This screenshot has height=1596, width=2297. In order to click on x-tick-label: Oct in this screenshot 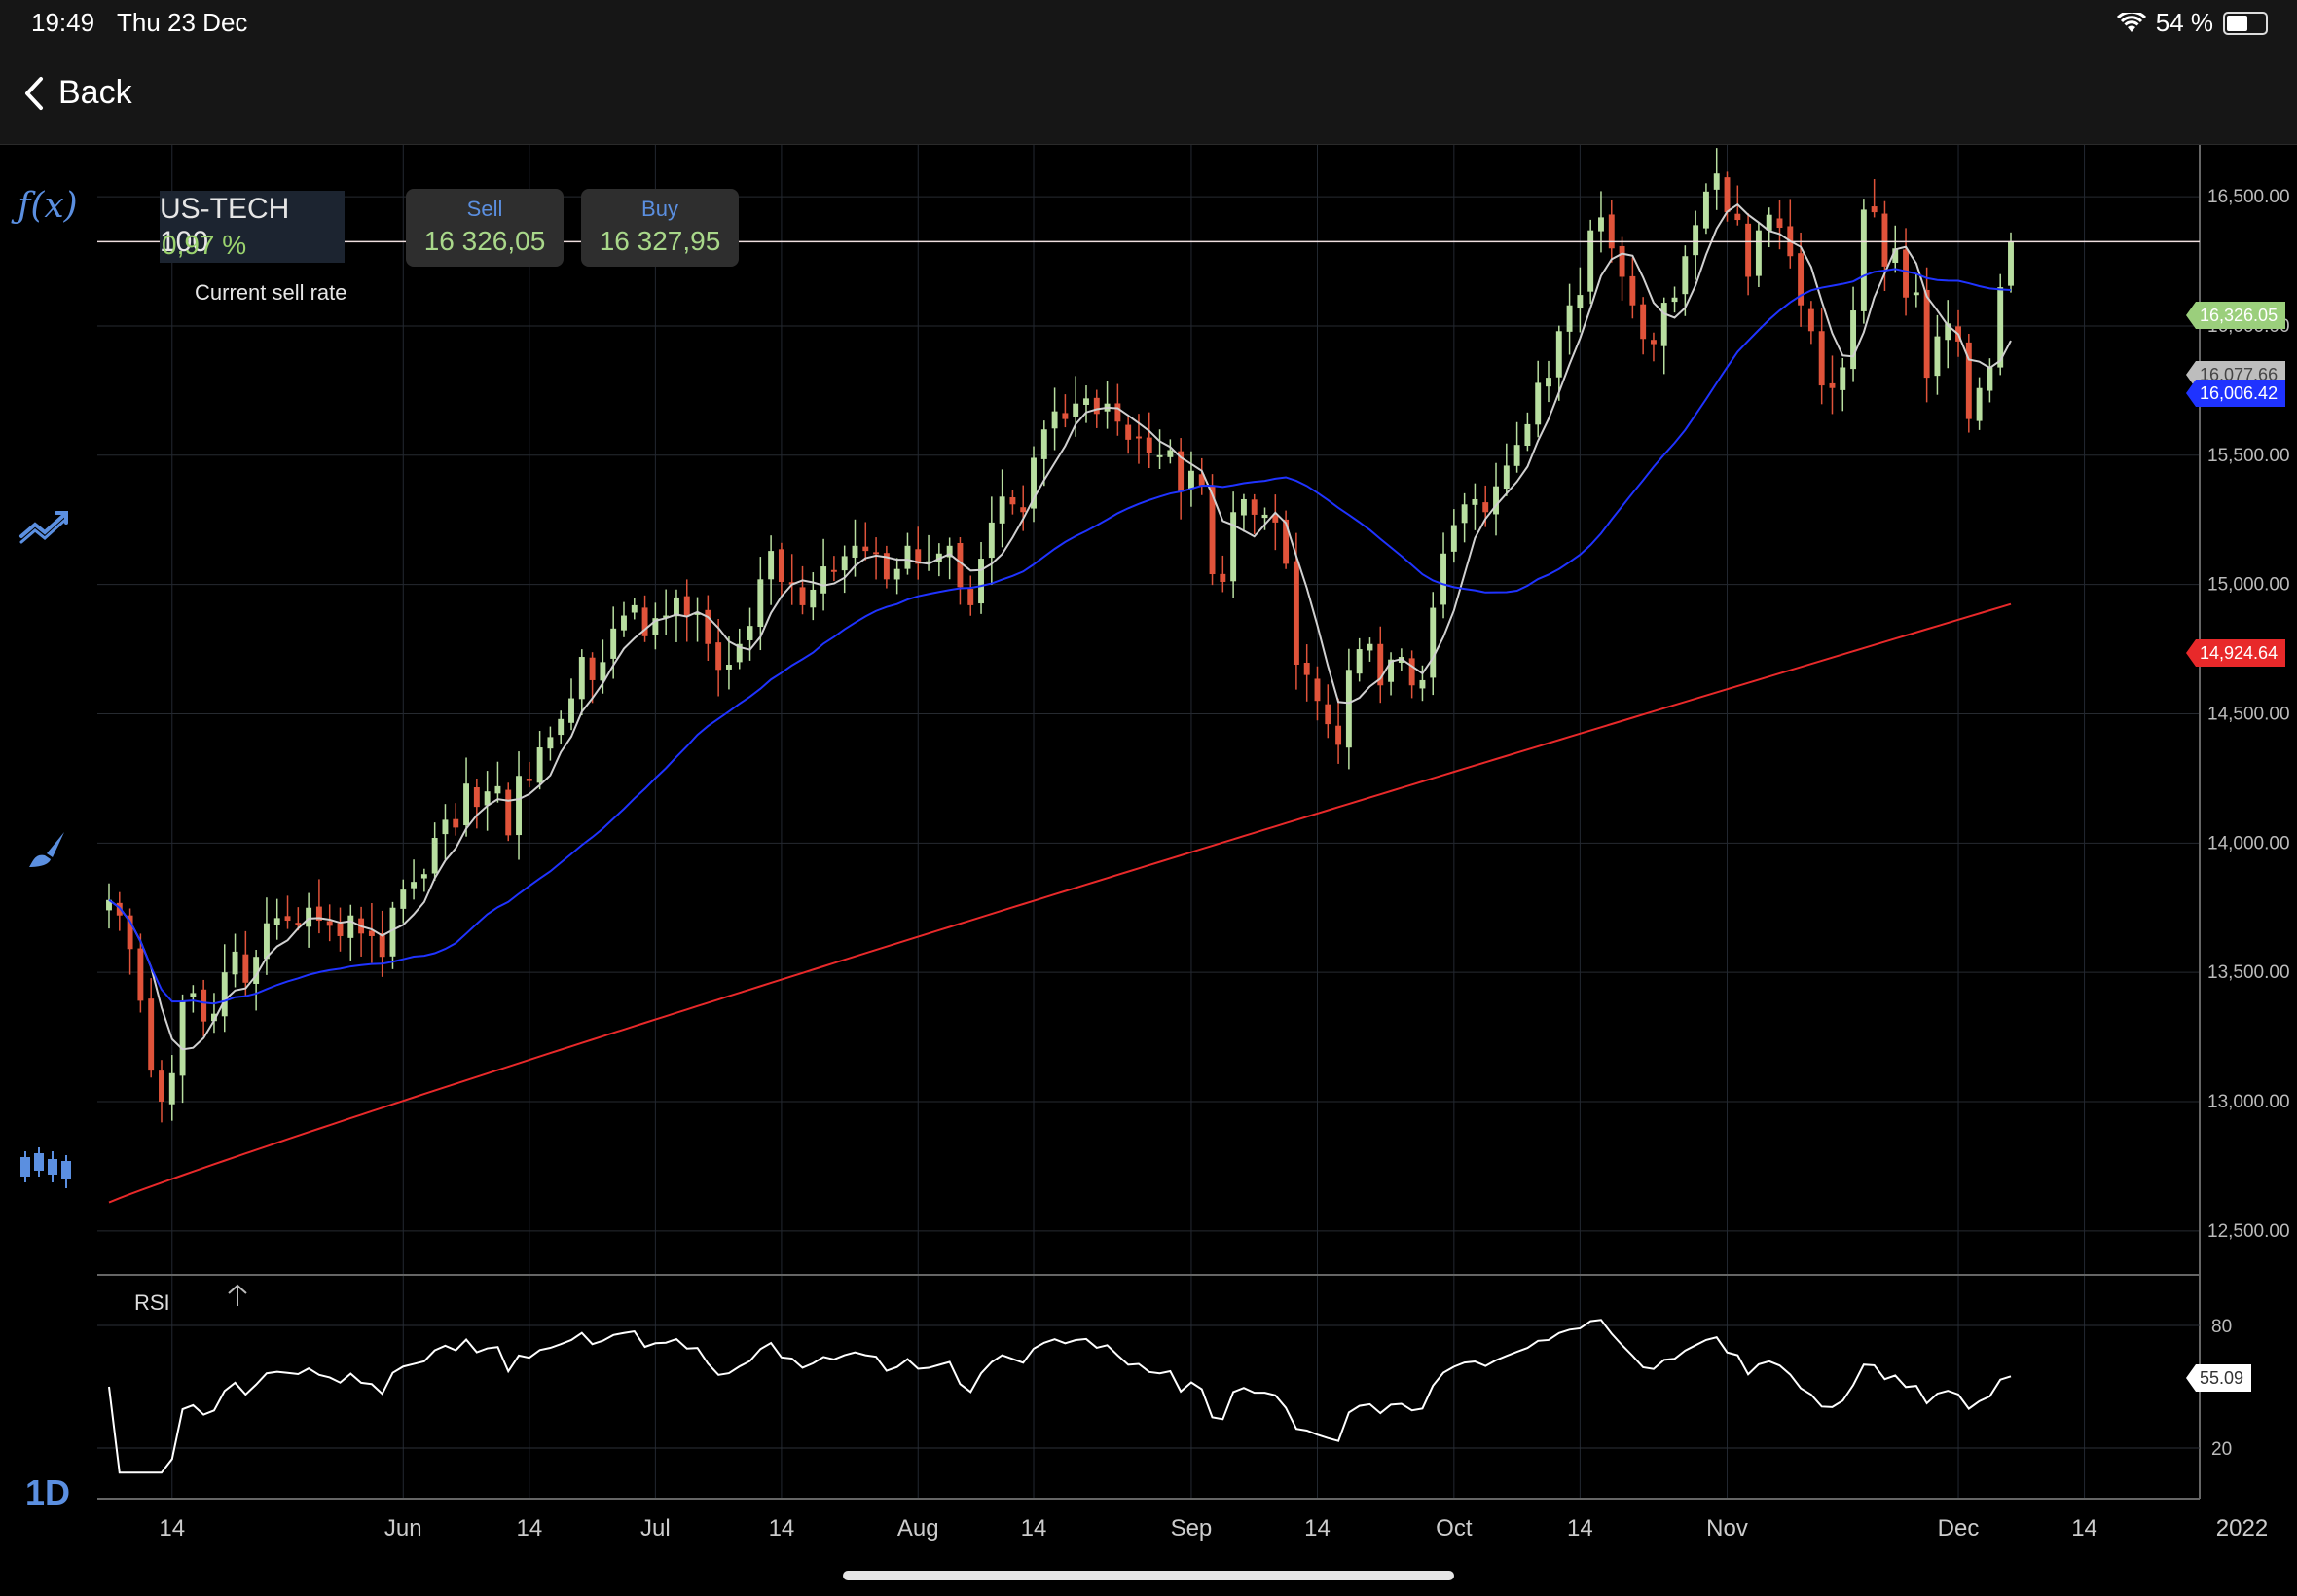, I will do `click(1454, 1528)`.